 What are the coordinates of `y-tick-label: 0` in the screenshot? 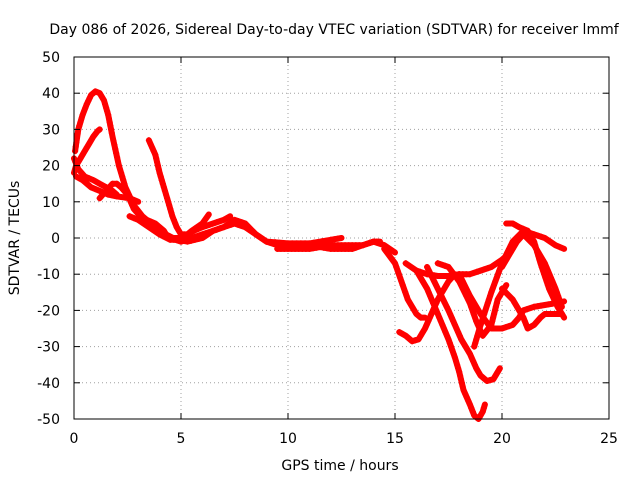 It's located at (55, 239).